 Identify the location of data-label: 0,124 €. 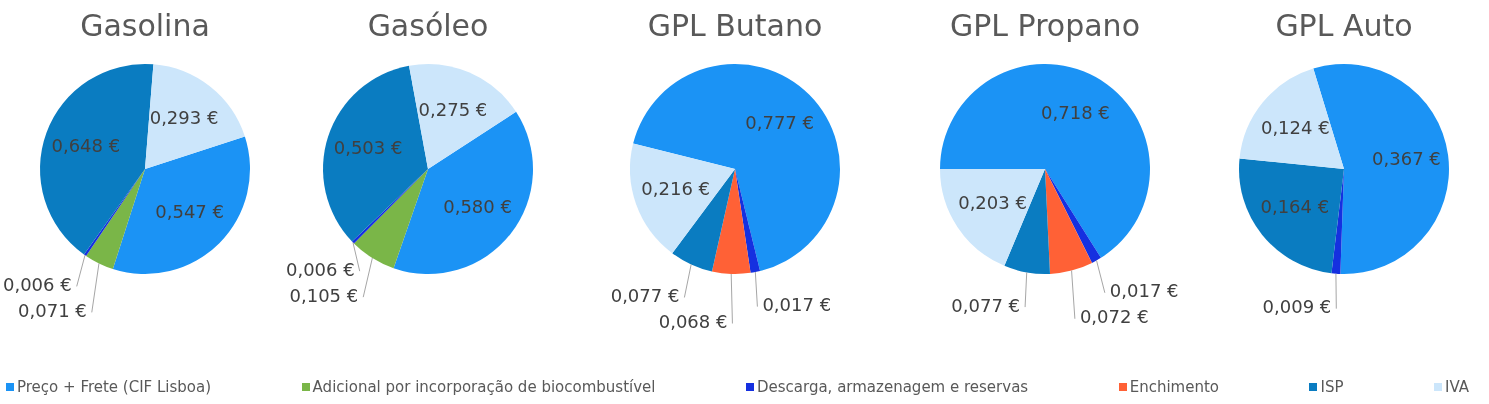
(1295, 127).